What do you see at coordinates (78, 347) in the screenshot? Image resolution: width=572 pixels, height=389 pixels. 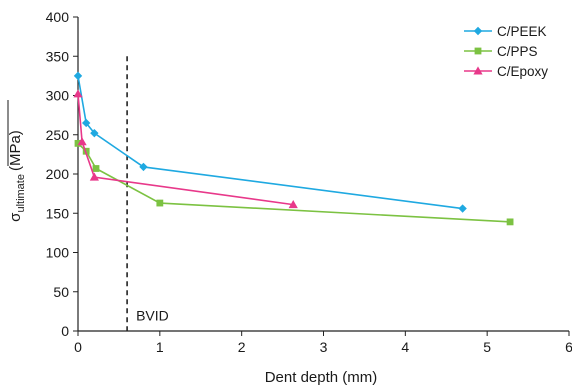 I see `x-tick-label: 0` at bounding box center [78, 347].